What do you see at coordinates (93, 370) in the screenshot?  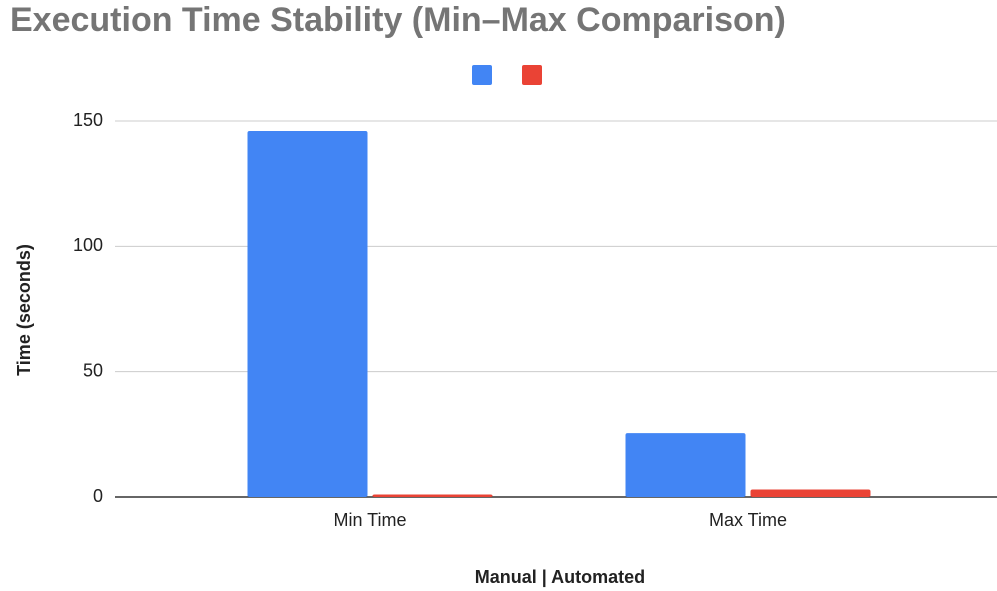 I see `y-tick-label: 50` at bounding box center [93, 370].